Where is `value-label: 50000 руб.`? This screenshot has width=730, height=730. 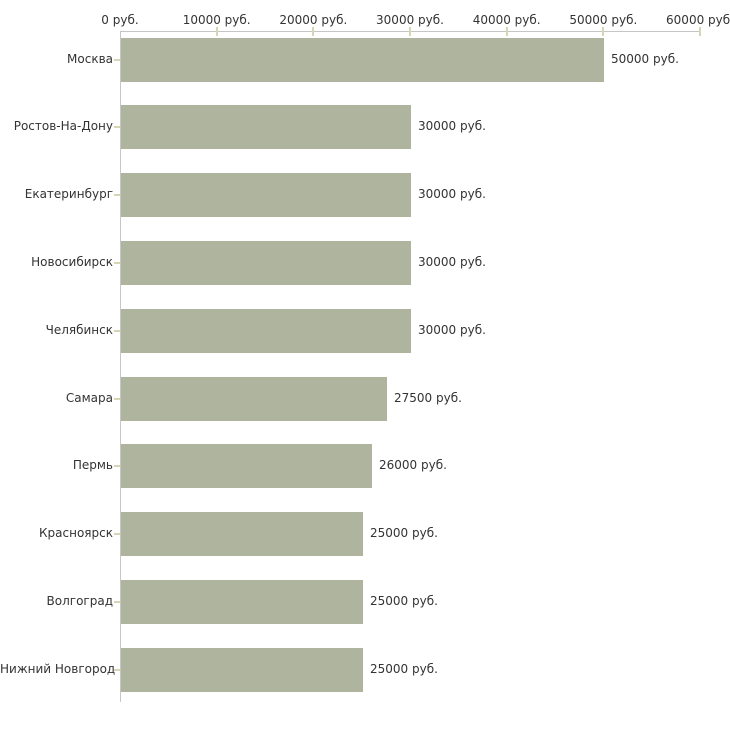 value-label: 50000 руб. is located at coordinates (645, 58).